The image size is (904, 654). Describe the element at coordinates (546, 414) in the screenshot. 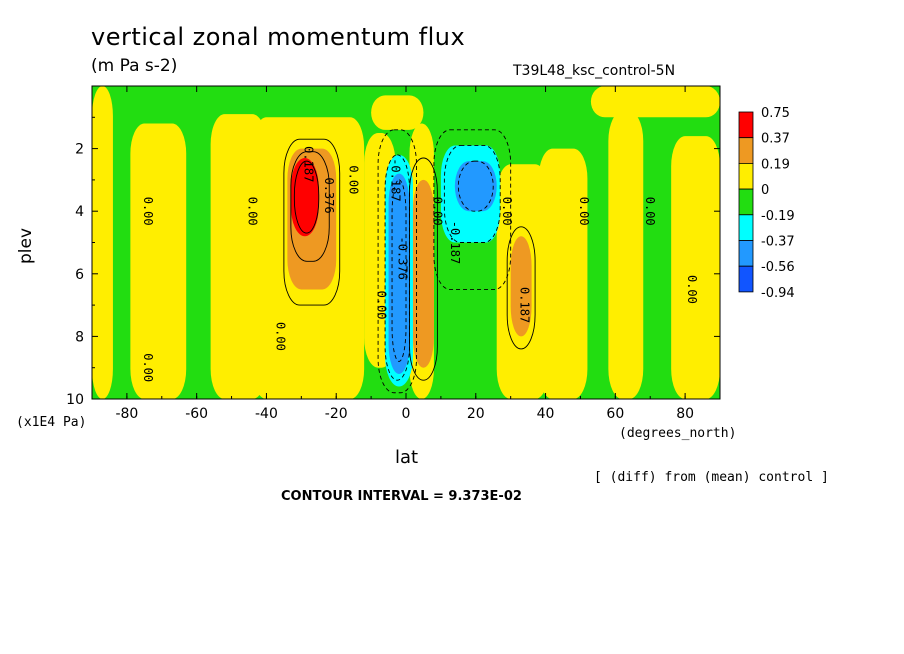

I see `x-tick-label: 40` at that location.